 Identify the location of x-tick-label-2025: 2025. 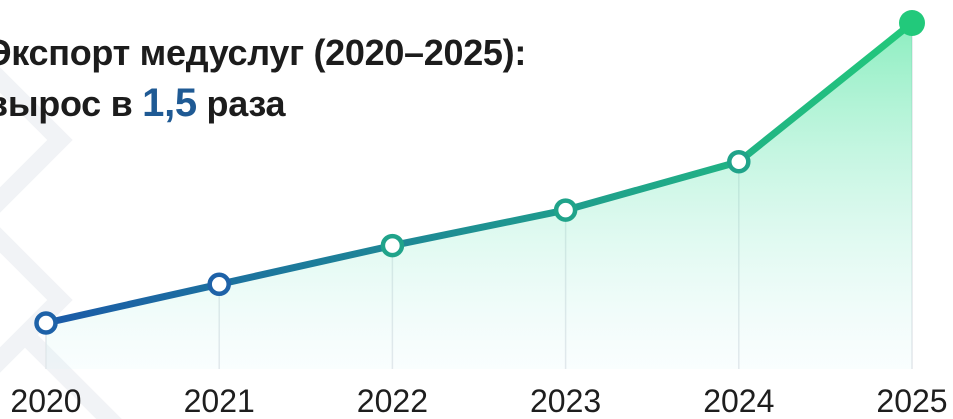
(911, 401).